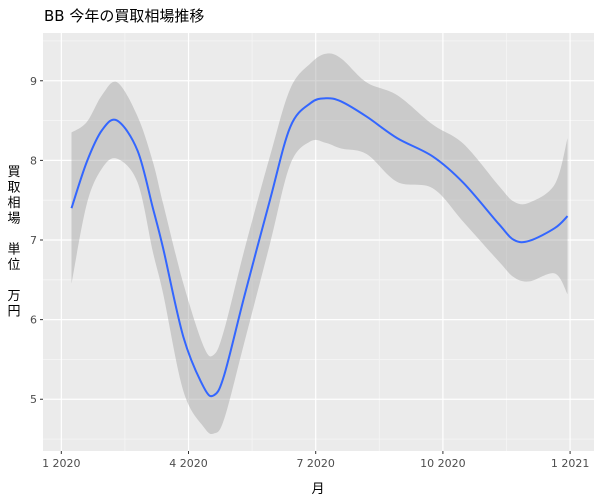 The height and width of the screenshot is (504, 600). What do you see at coordinates (317, 489) in the screenshot?
I see `x-axis-label: 月` at bounding box center [317, 489].